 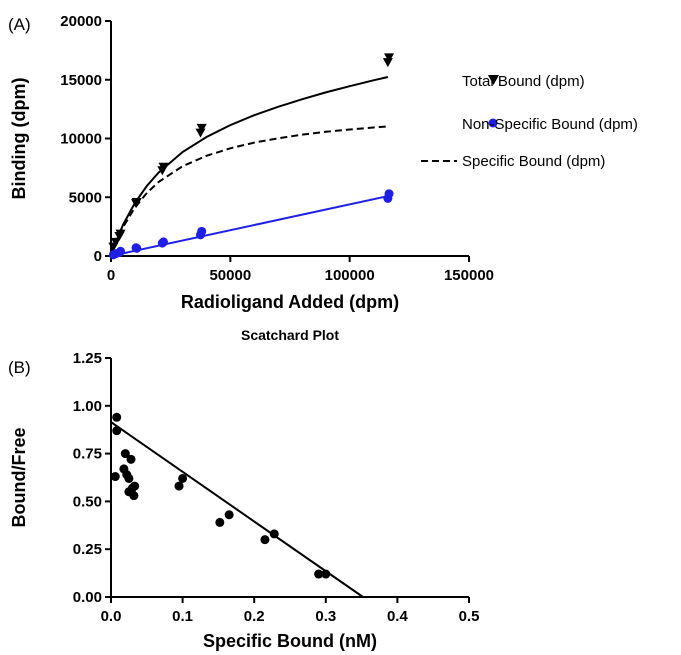 I want to click on x-tick-label: 0.2, so click(x=254, y=616).